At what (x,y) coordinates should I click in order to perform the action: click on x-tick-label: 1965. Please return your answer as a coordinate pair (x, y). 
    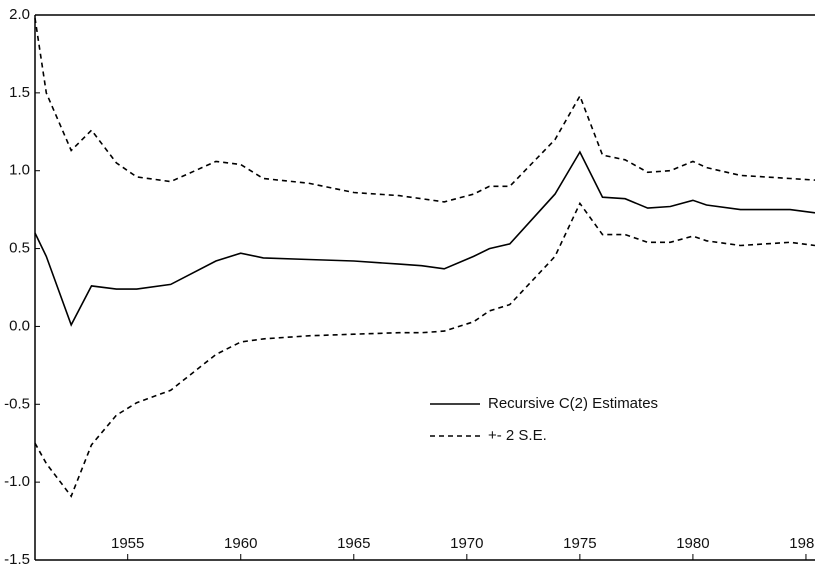
    Looking at the image, I should click on (353, 543).